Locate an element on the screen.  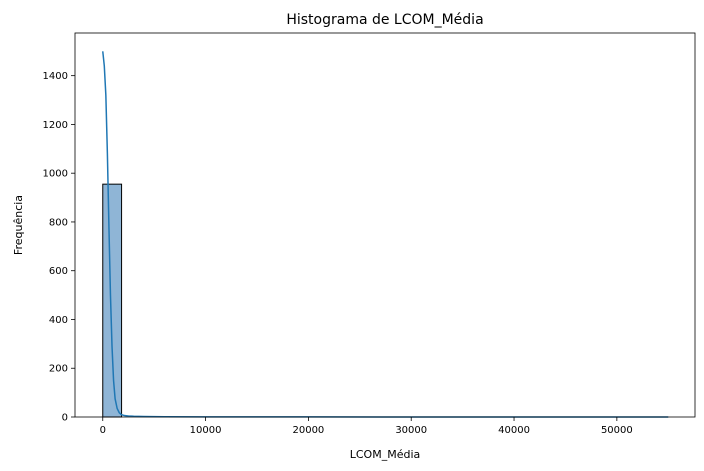
x-tick-label: 40000 is located at coordinates (514, 430).